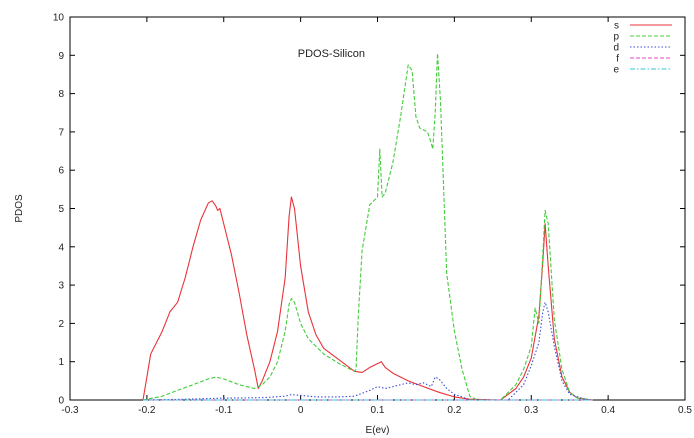 This screenshot has height=438, width=694. What do you see at coordinates (531, 410) in the screenshot?
I see `x-tick-label: 0.3` at bounding box center [531, 410].